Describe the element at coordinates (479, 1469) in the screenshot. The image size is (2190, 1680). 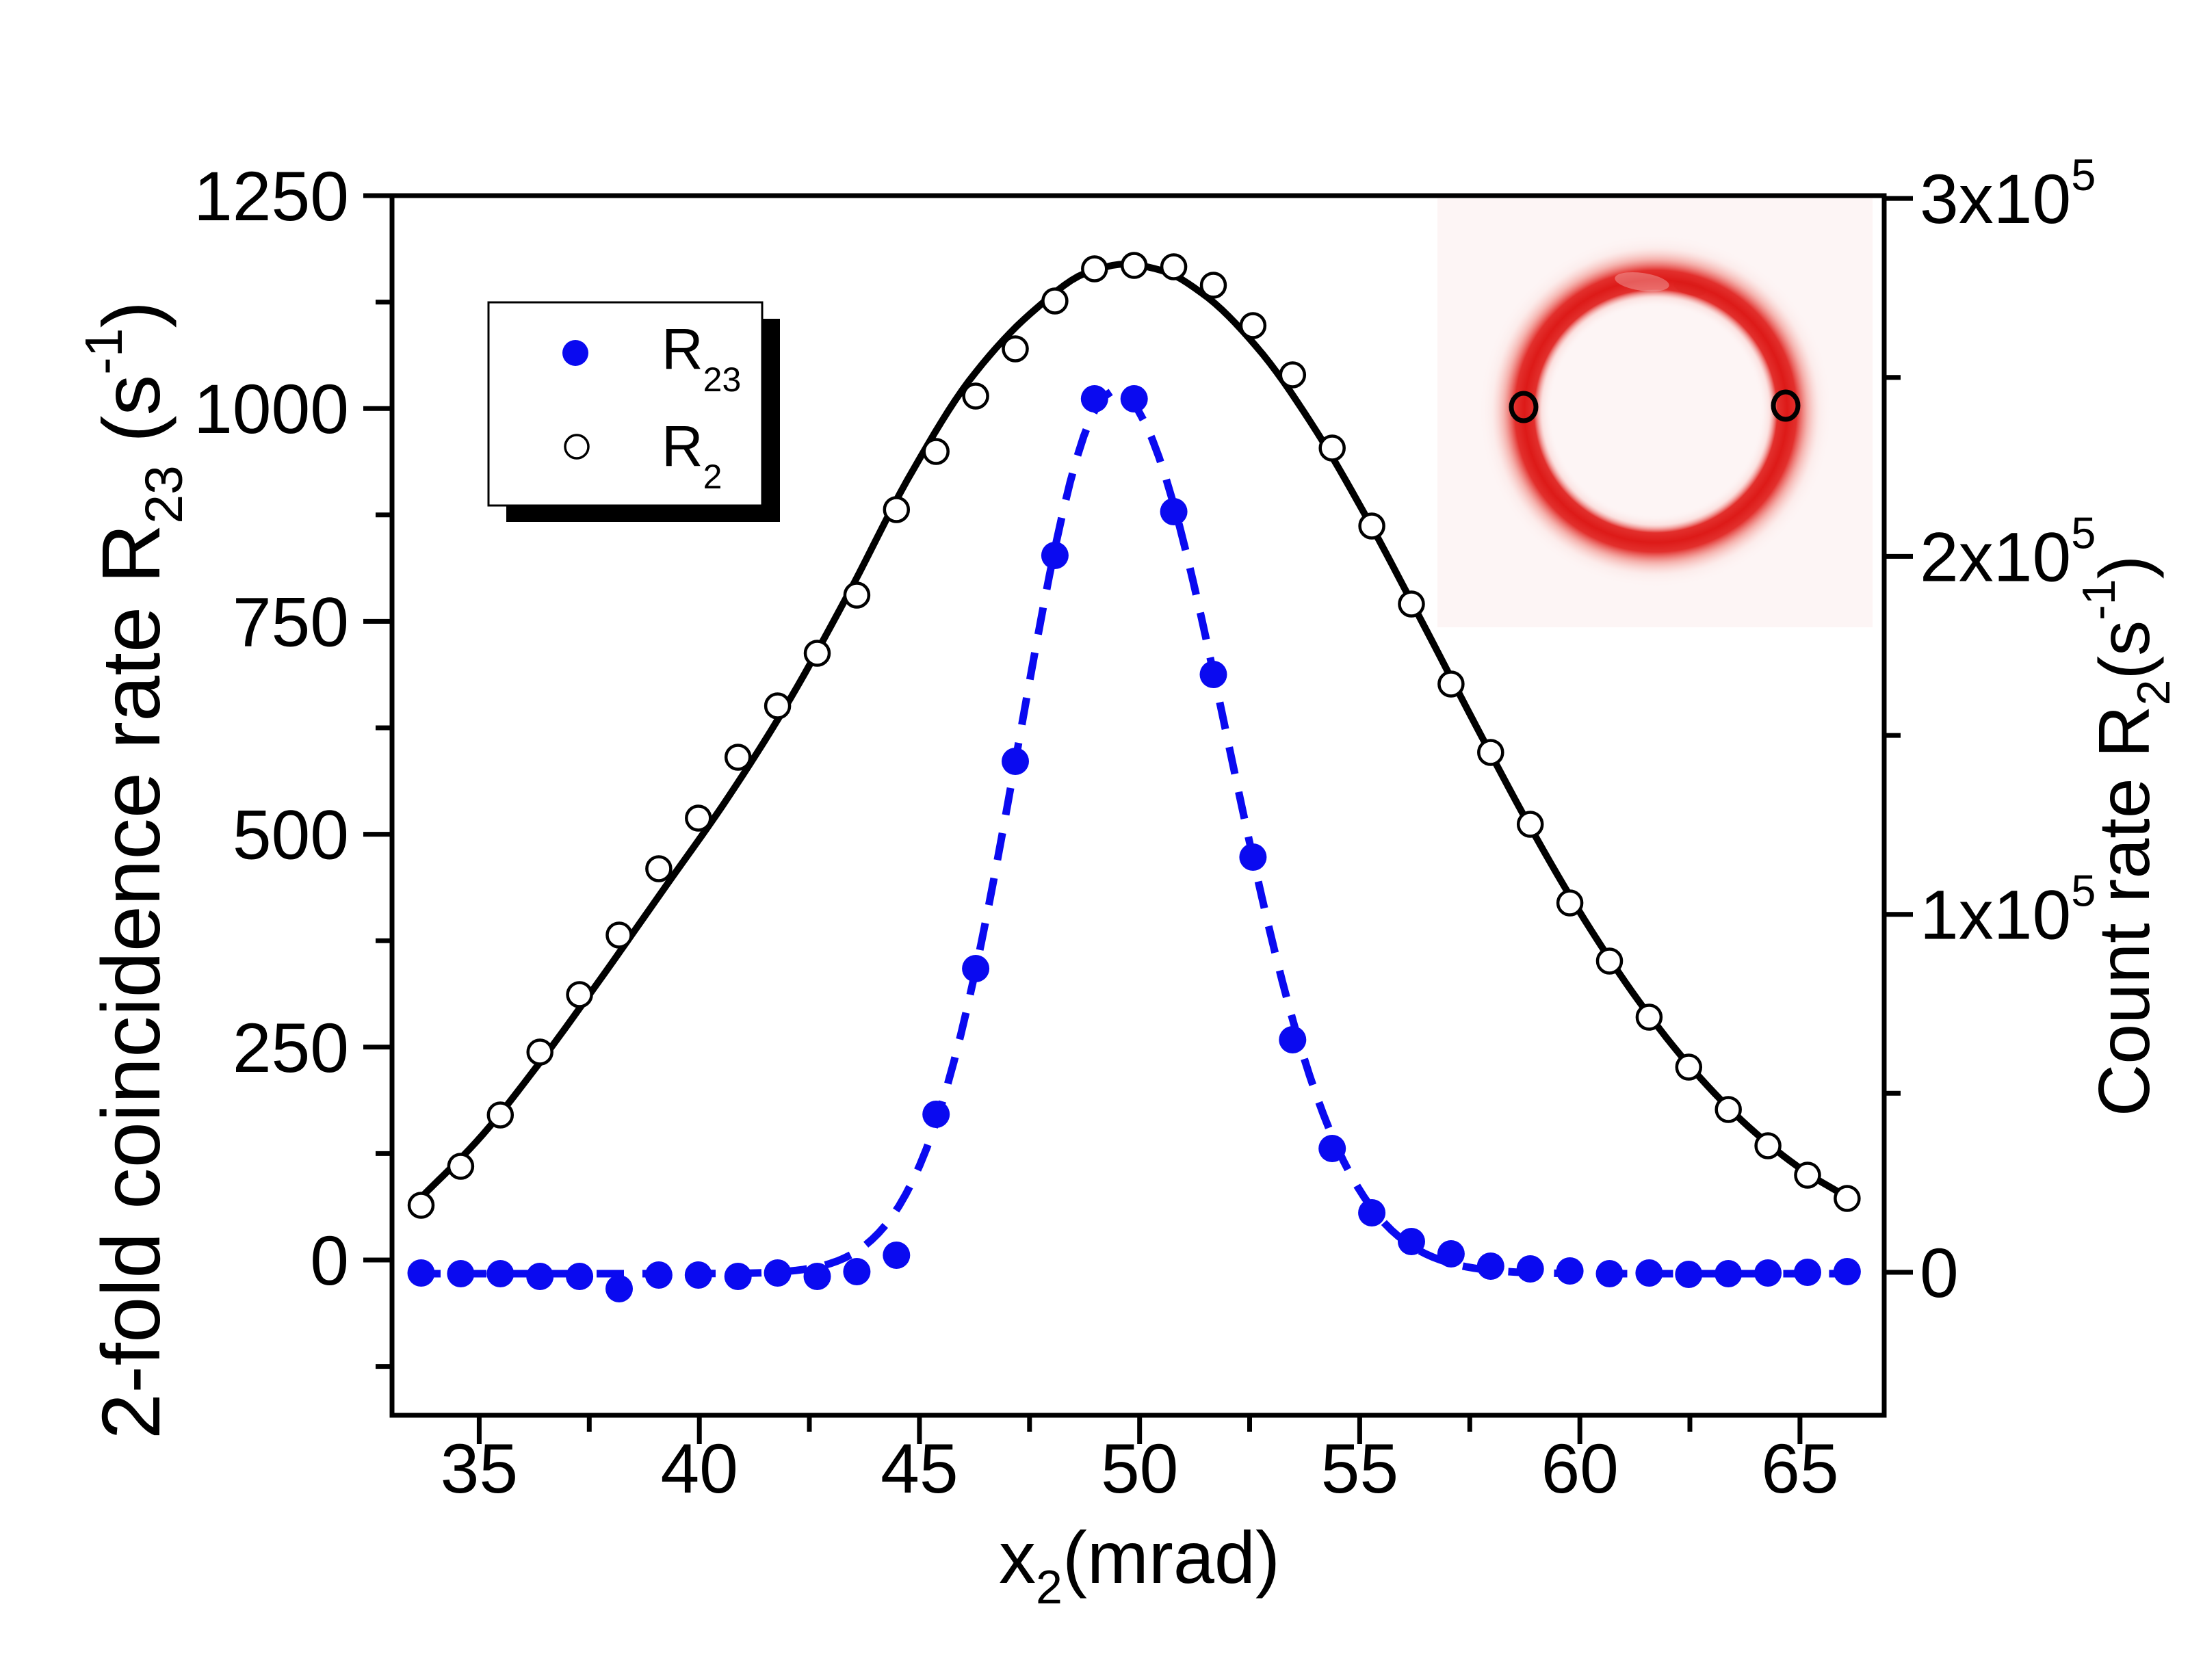
I see `svg-text: 35` at that location.